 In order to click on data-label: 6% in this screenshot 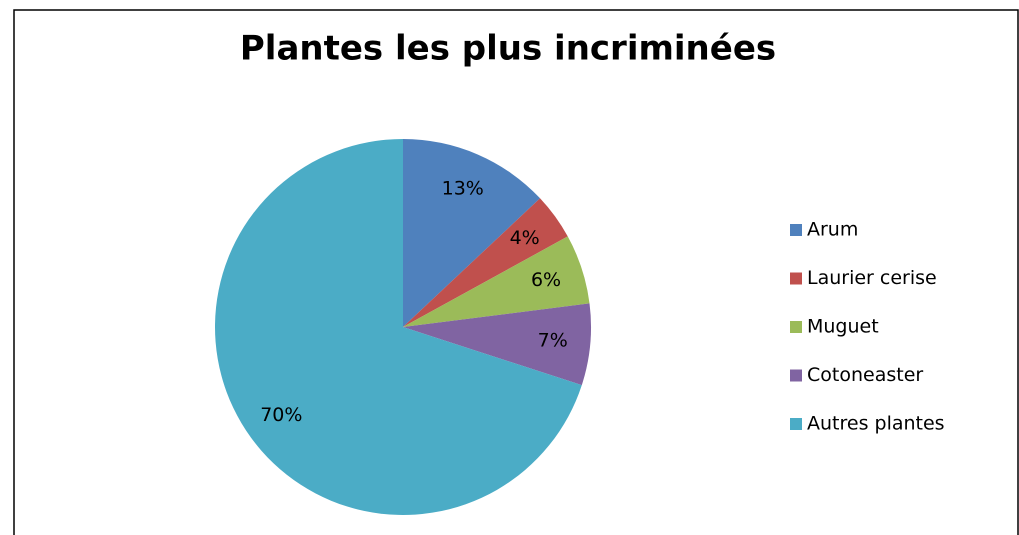, I will do `click(546, 280)`.